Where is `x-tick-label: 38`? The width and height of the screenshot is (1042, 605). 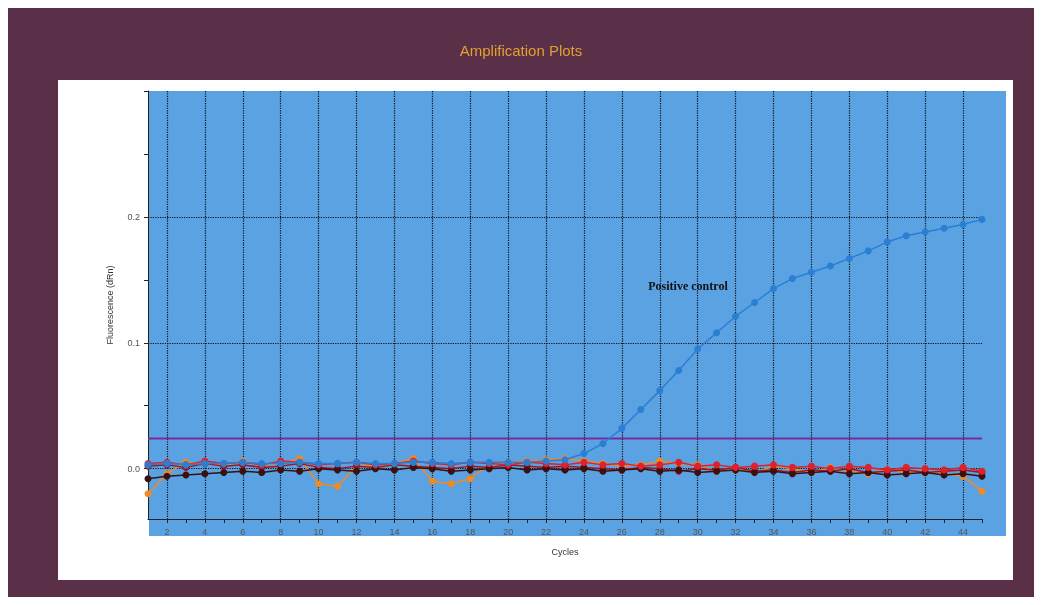 x-tick-label: 38 is located at coordinates (849, 531).